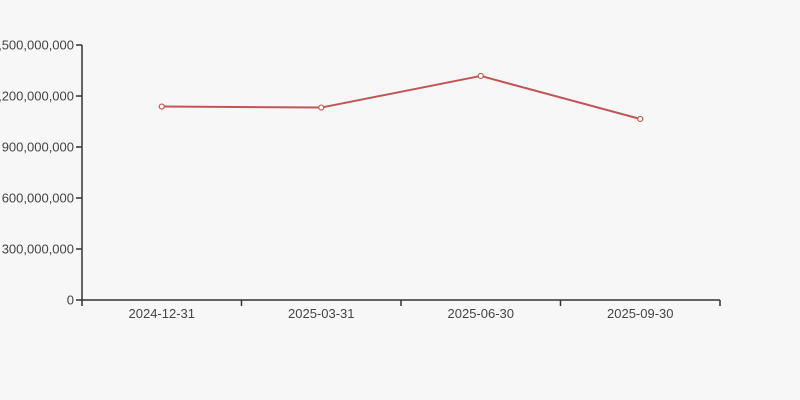  Describe the element at coordinates (321, 313) in the screenshot. I see `x-axis-tick-label: 2025-03-31` at that location.